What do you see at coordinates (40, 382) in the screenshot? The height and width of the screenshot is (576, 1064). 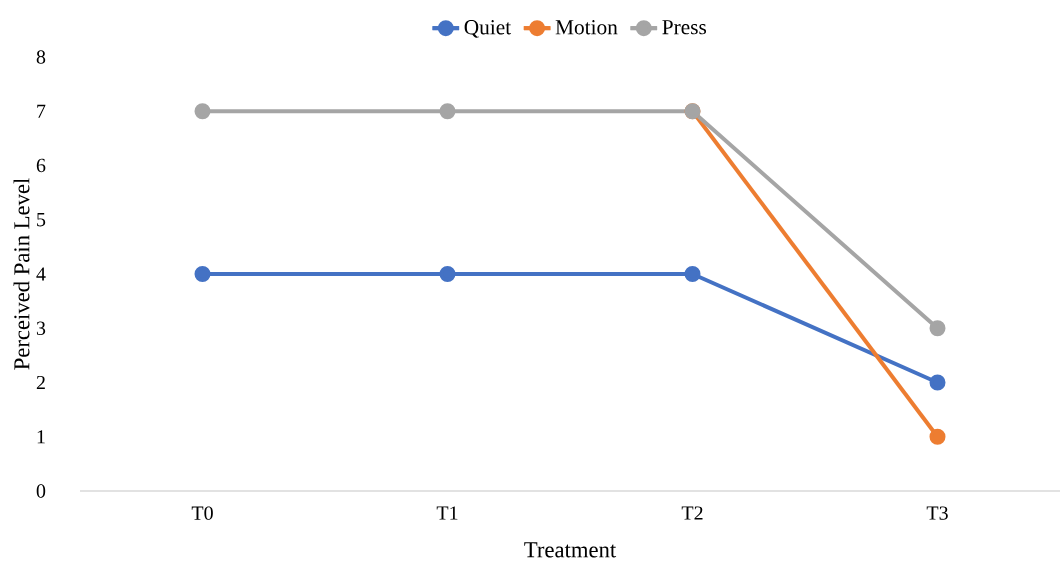 I see `y-tick-label: 2` at bounding box center [40, 382].